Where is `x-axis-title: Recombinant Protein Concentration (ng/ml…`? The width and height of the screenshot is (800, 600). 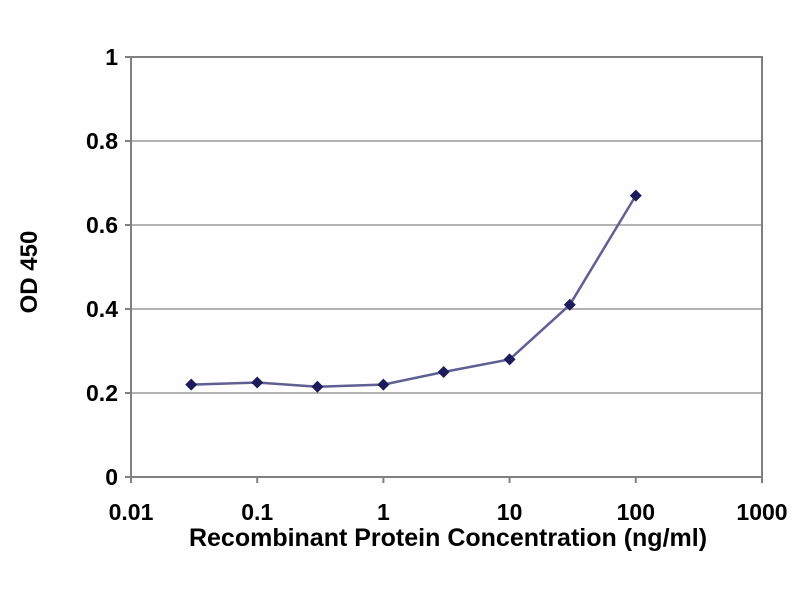 x-axis-title: Recombinant Protein Concentration (ng/ml… is located at coordinates (448, 538).